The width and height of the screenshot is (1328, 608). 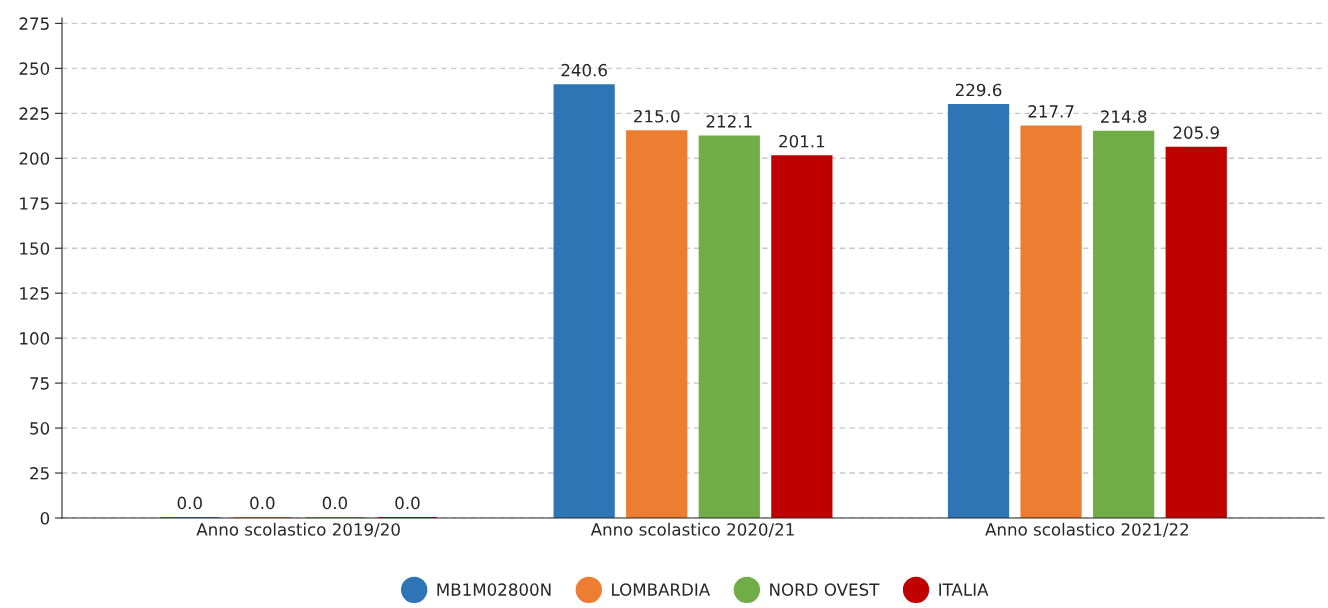 What do you see at coordinates (1051, 111) in the screenshot?
I see `data-label: 217.7` at bounding box center [1051, 111].